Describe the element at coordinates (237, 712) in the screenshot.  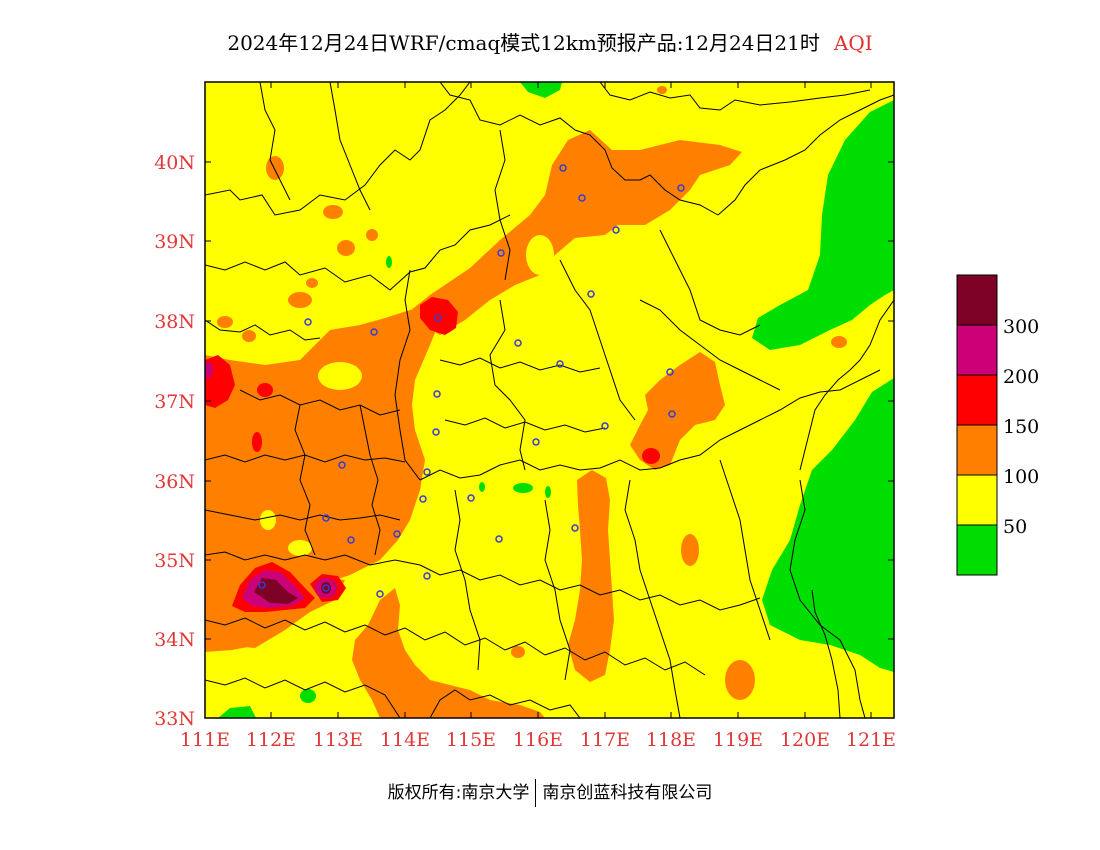
I see `aqi-good-region-sw` at that location.